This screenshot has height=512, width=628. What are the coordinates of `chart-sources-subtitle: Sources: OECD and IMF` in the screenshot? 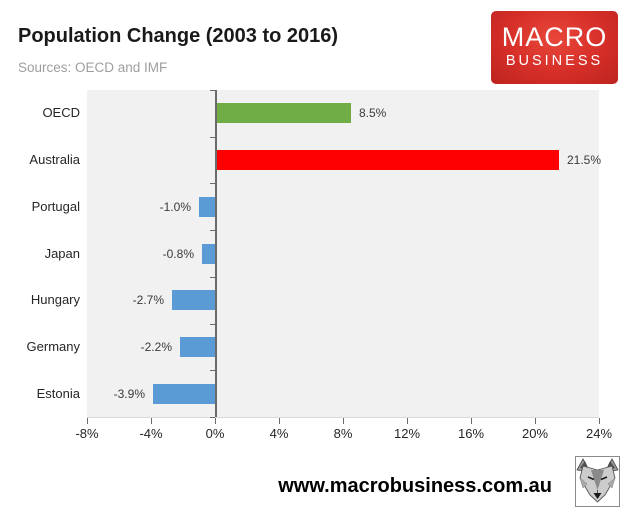 It's located at (93, 67).